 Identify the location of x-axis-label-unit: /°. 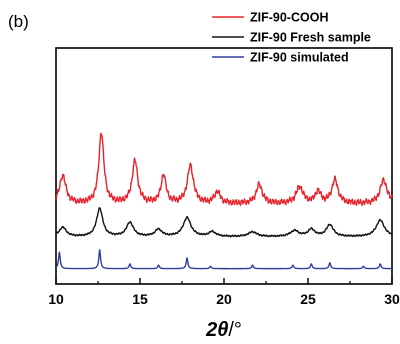
(235, 330).